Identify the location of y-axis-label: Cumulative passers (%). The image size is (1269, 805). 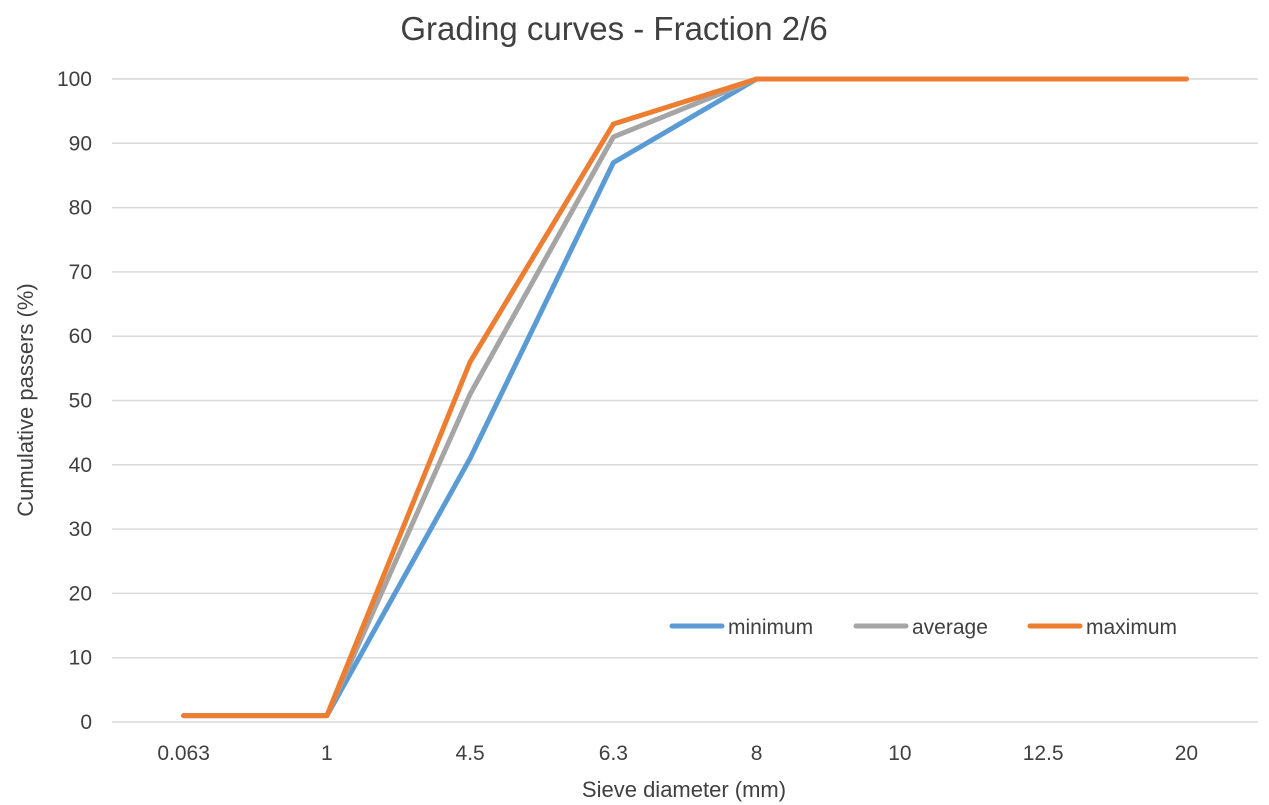
(25, 400).